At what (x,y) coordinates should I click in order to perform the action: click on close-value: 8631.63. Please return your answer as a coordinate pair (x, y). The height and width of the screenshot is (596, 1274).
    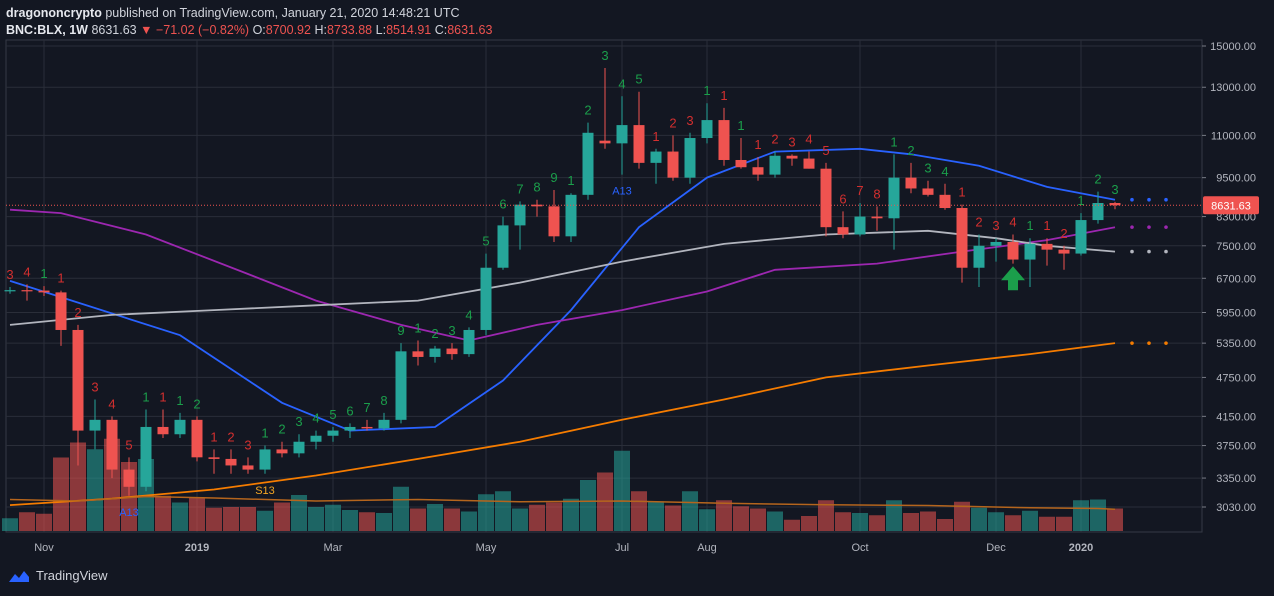
    Looking at the image, I should click on (470, 30).